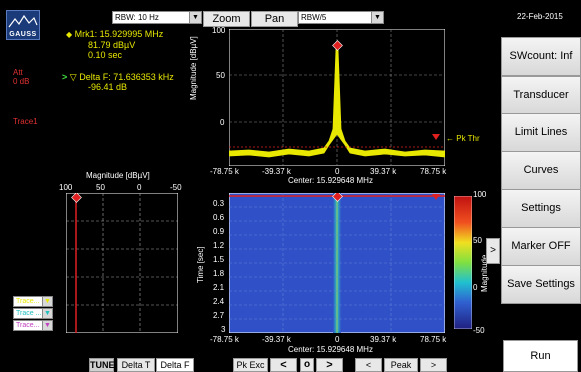 The height and width of the screenshot is (372, 581). Describe the element at coordinates (330, 180) in the screenshot. I see `spectrum-xlabel: Center: 15.929648 MHz` at that location.